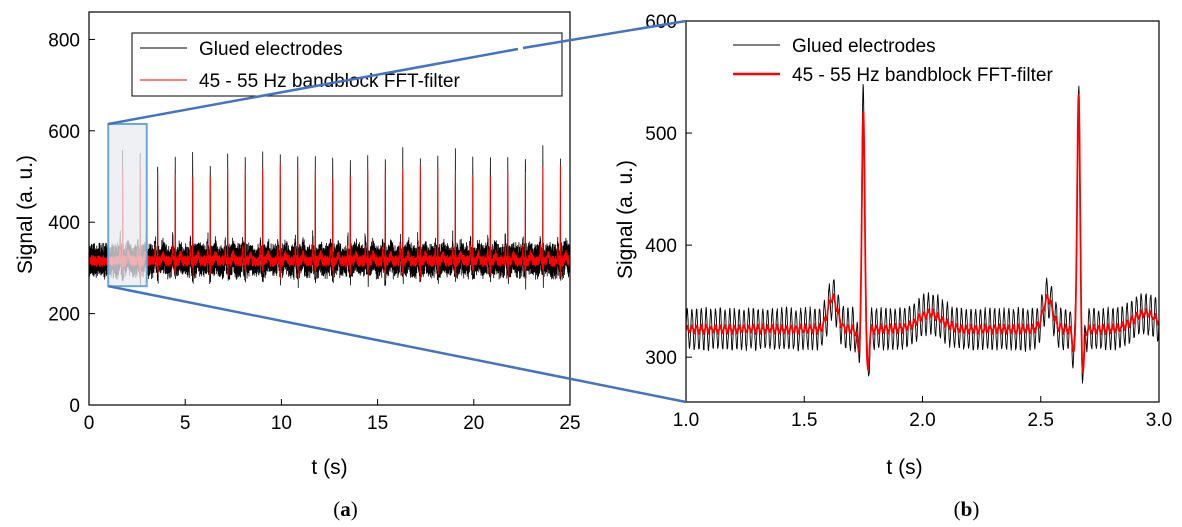 The height and width of the screenshot is (527, 1182). What do you see at coordinates (668, 190) in the screenshot?
I see `chart-b-y-ticks: 300 400 500 600` at bounding box center [668, 190].